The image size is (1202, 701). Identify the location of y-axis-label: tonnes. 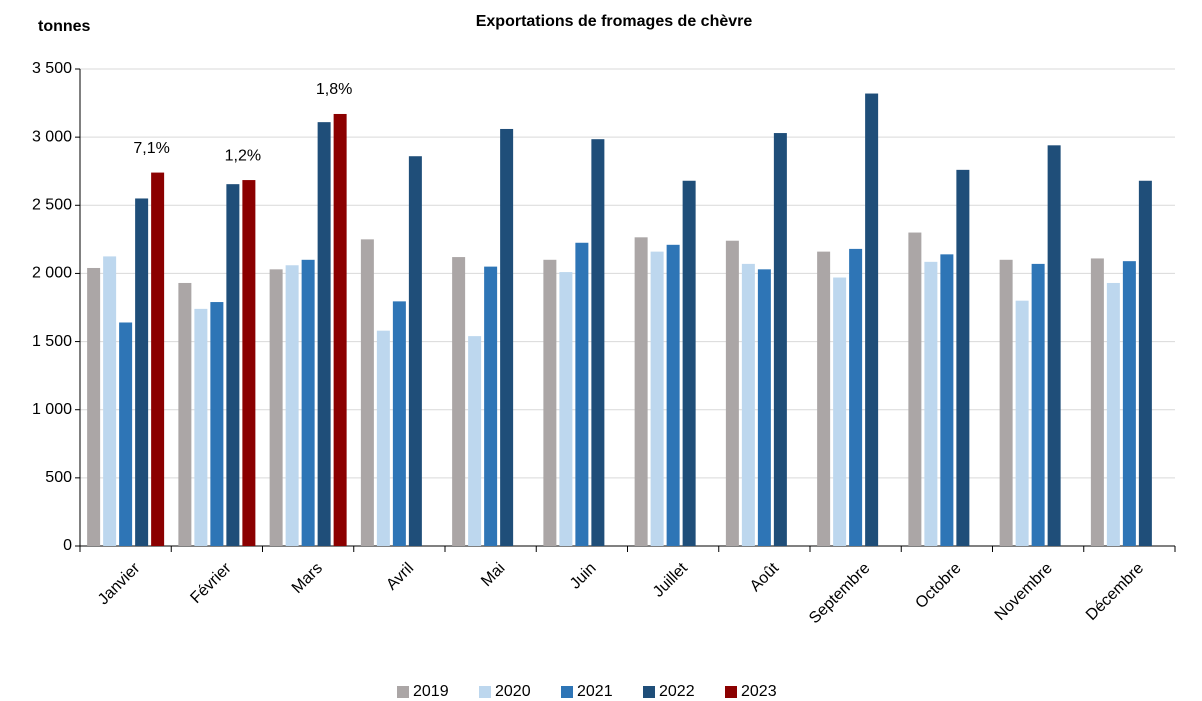
(64, 26).